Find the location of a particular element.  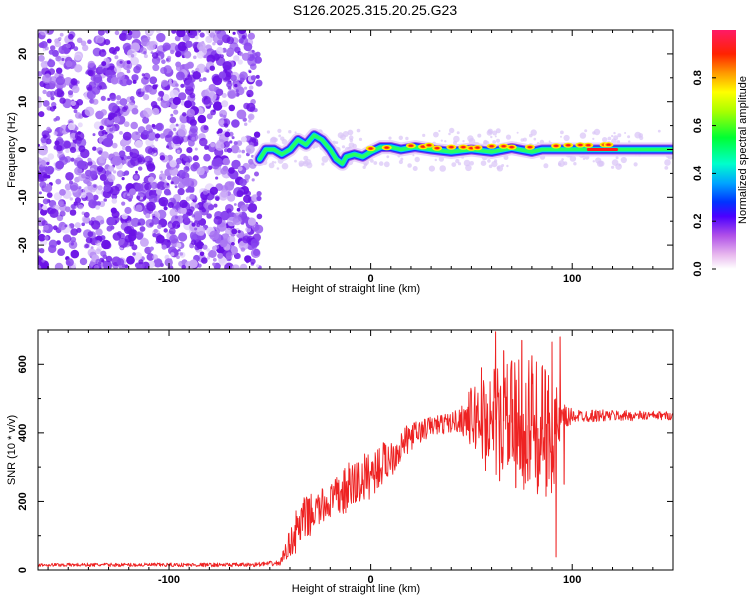

ridge-peak-core is located at coordinates (386, 147).